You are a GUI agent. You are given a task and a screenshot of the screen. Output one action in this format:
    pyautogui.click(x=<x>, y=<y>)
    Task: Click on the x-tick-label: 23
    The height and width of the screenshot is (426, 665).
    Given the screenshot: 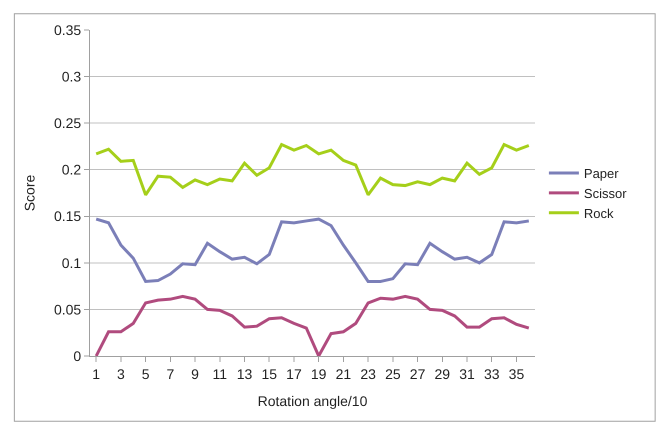 What is the action you would take?
    pyautogui.click(x=368, y=374)
    